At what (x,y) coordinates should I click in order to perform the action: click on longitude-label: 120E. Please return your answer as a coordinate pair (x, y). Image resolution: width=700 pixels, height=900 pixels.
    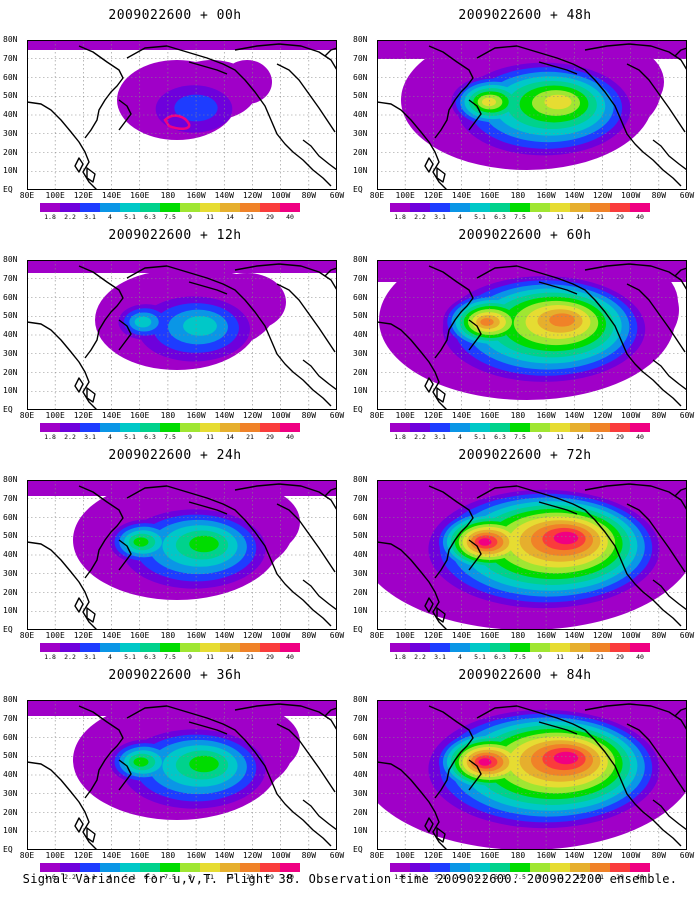
    Looking at the image, I should click on (83, 415).